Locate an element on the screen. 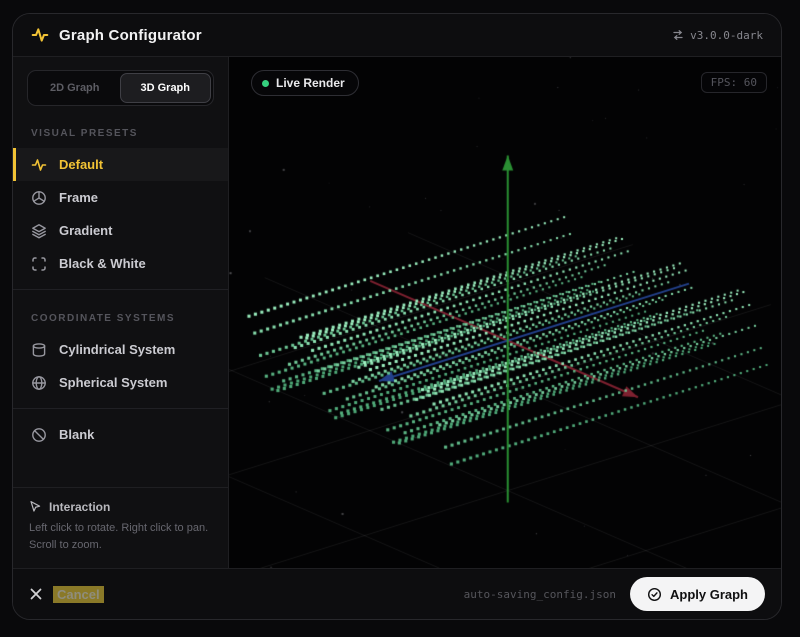 This screenshot has width=800, height=637. sidebar-item-label: Cylindrical System is located at coordinates (117, 349).